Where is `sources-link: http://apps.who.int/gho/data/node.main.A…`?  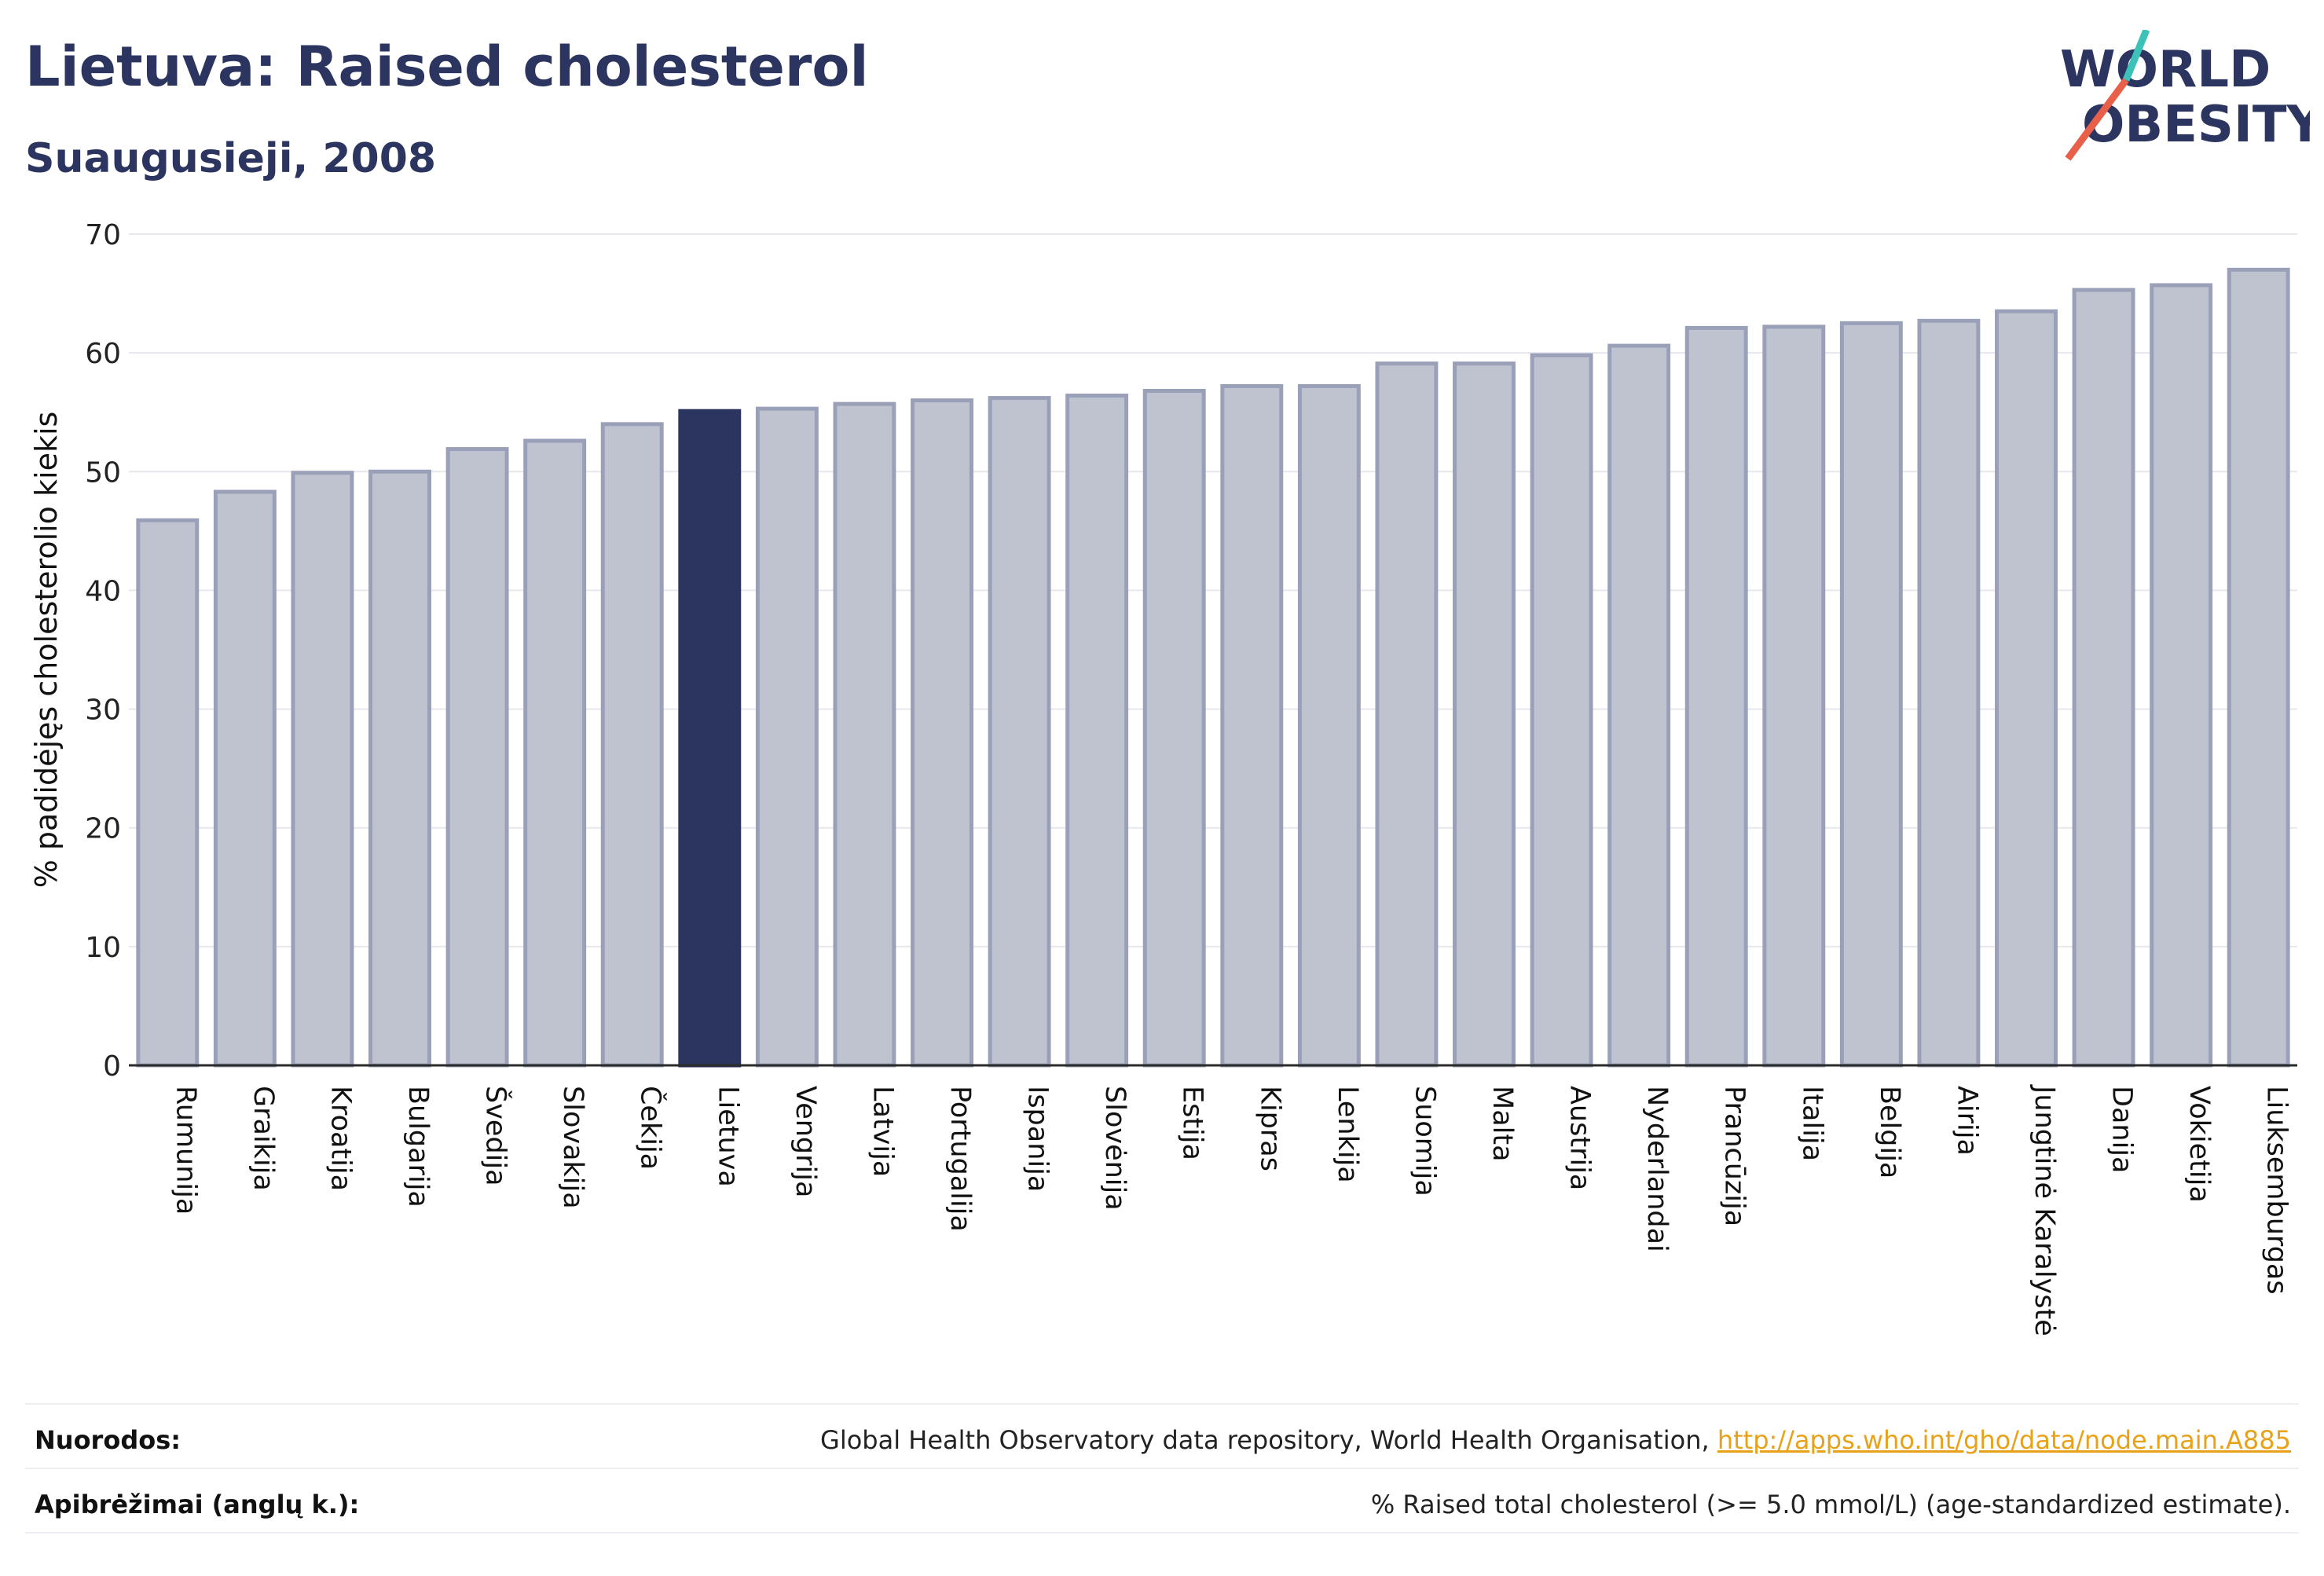 sources-link: http://apps.who.int/gho/data/node.main.A… is located at coordinates (2004, 1440).